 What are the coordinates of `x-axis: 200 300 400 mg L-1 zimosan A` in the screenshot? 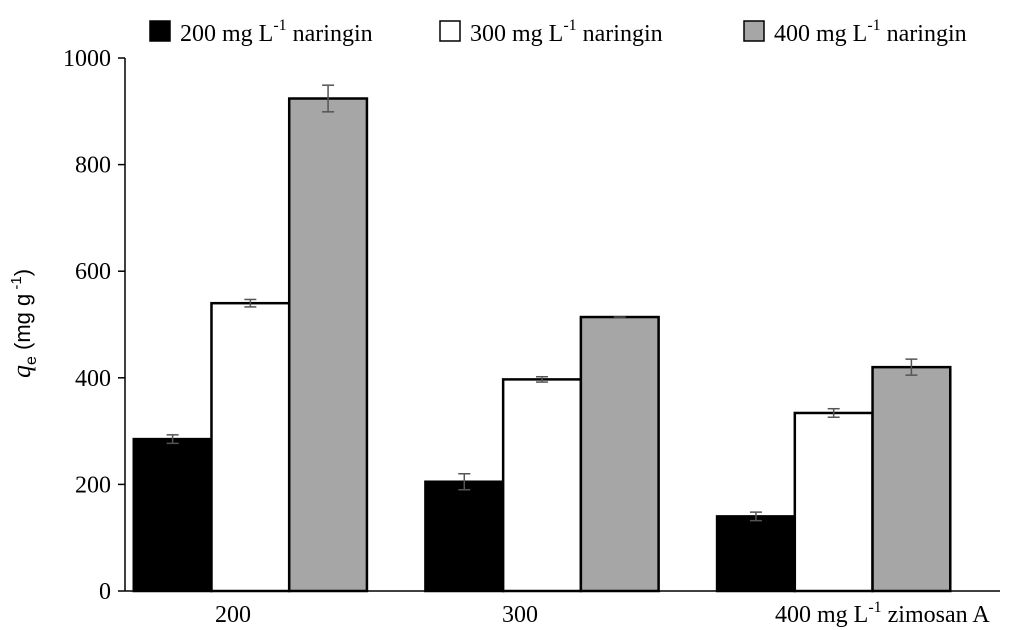 It's located at (562, 609).